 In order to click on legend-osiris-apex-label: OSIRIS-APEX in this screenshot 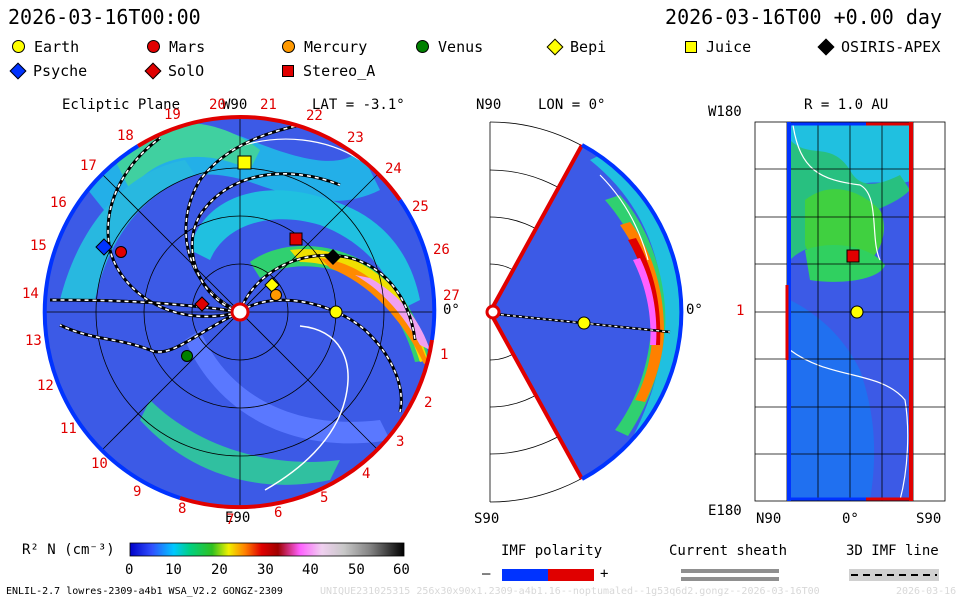, I will do `click(891, 47)`.